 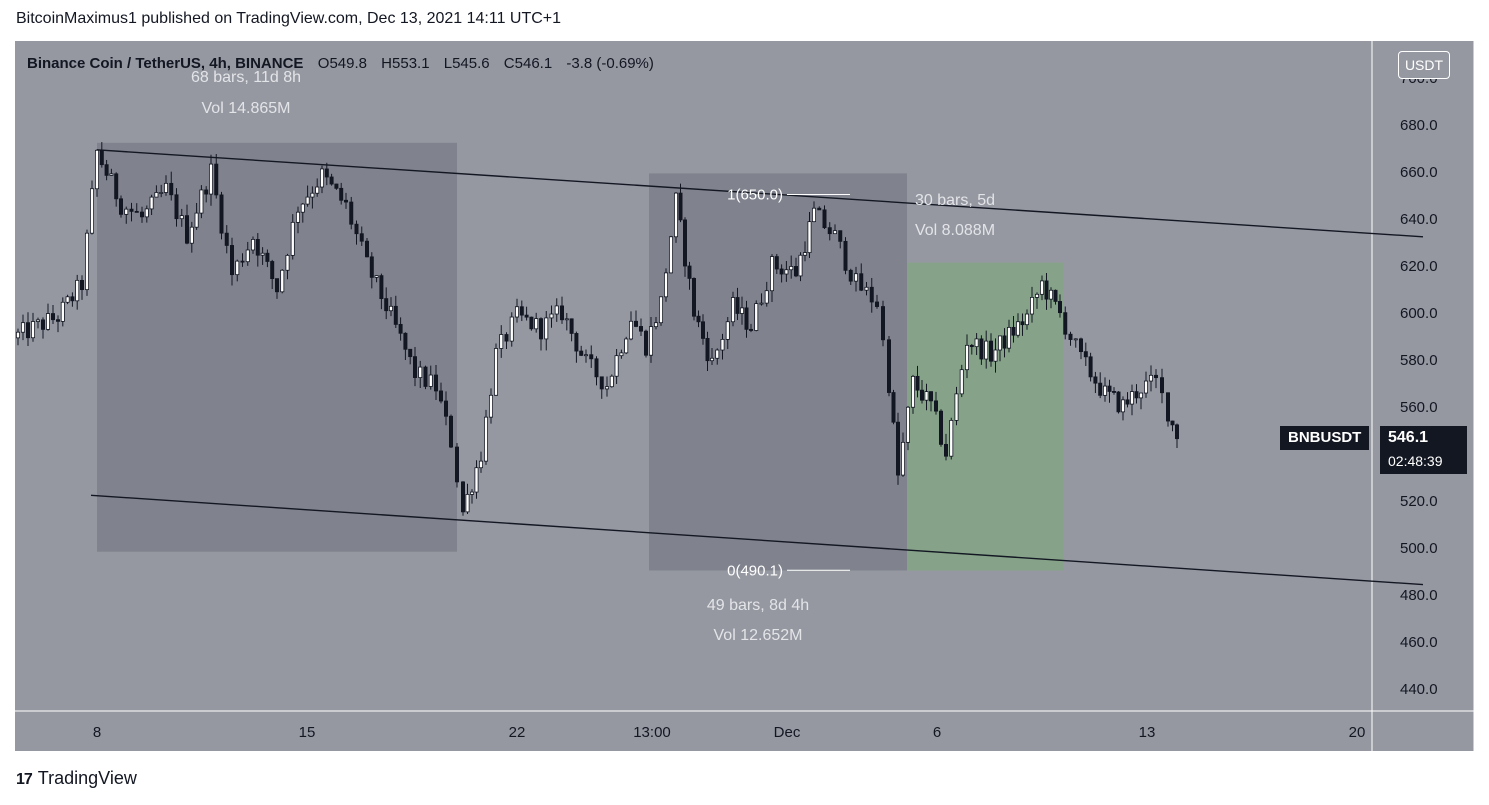 What do you see at coordinates (1424, 65) in the screenshot?
I see `currency-unit-button: USDT` at bounding box center [1424, 65].